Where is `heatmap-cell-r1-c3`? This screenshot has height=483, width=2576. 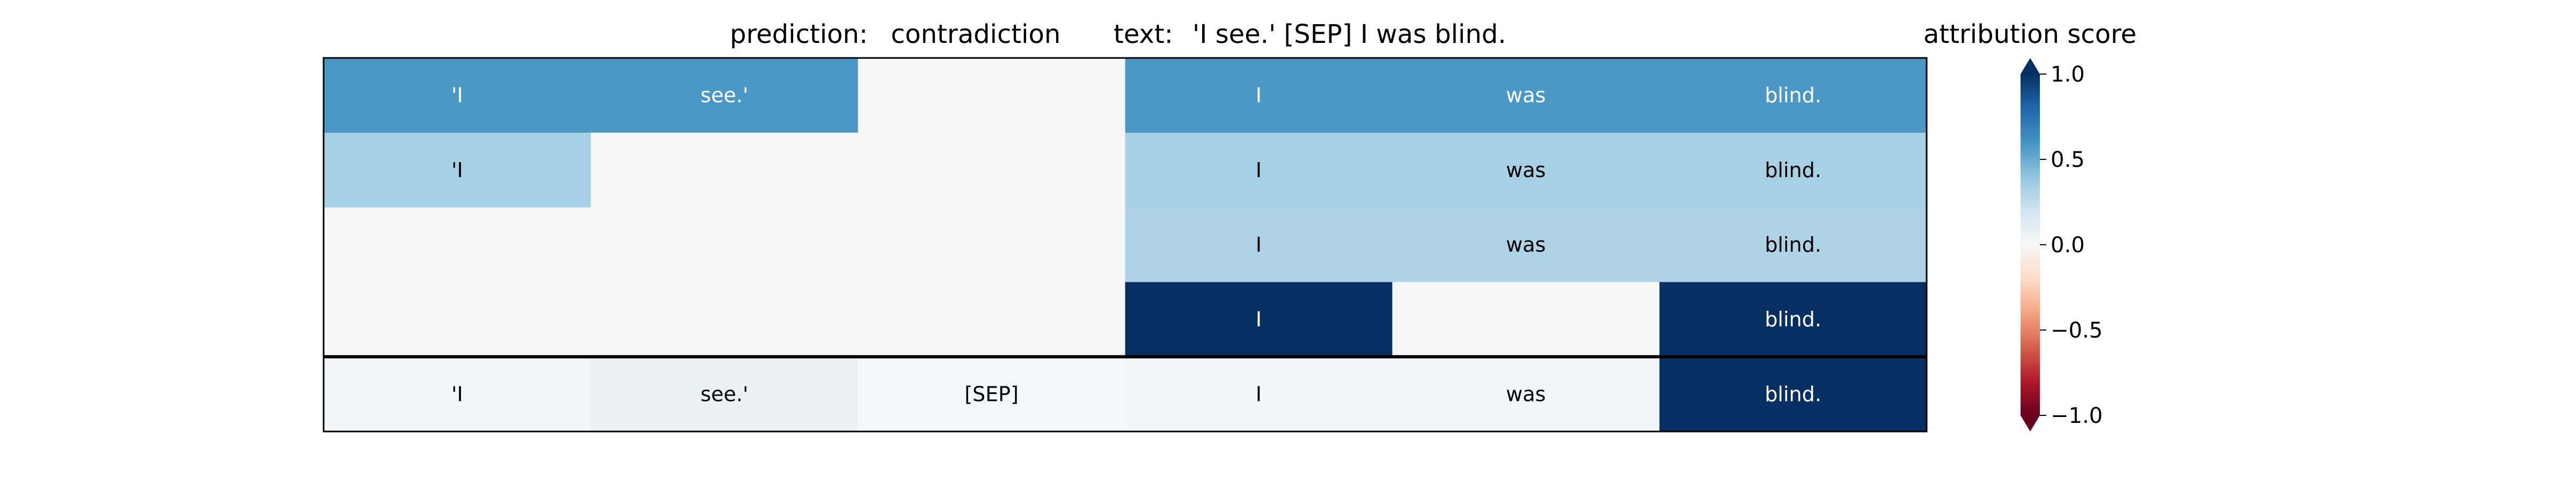 heatmap-cell-r1-c3 is located at coordinates (1259, 170).